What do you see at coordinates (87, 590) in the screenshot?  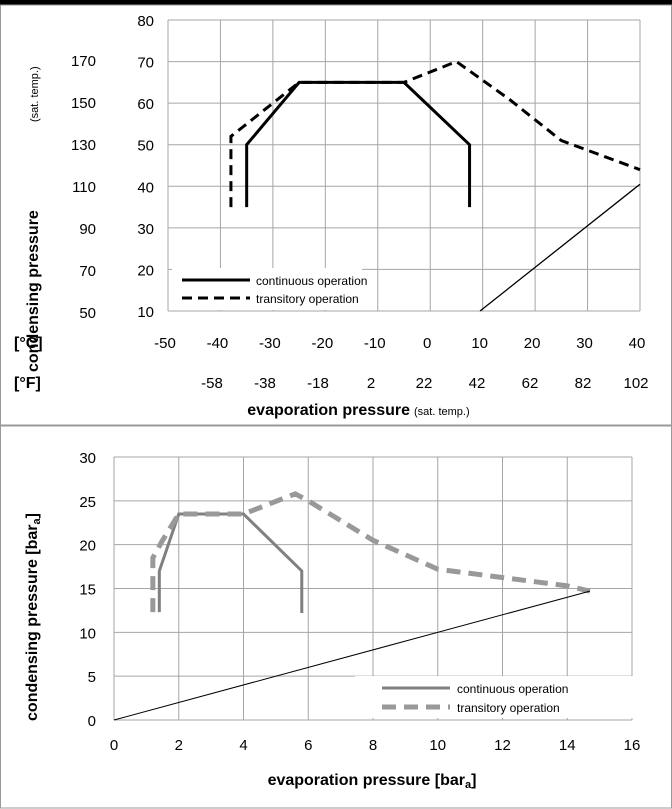 I see `y-tick-label: 15` at bounding box center [87, 590].